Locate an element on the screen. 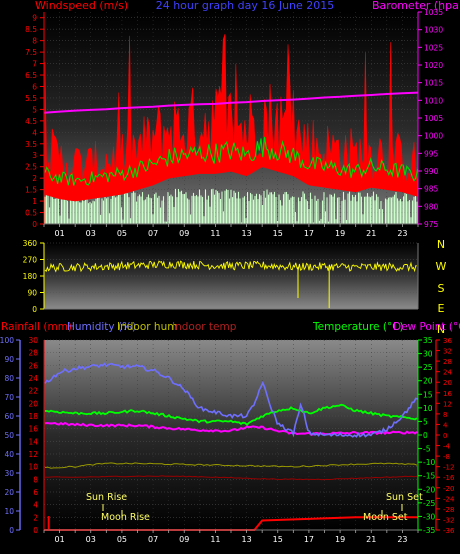 The image size is (460, 554). dew-tick-label: 8 is located at coordinates (445, 415).